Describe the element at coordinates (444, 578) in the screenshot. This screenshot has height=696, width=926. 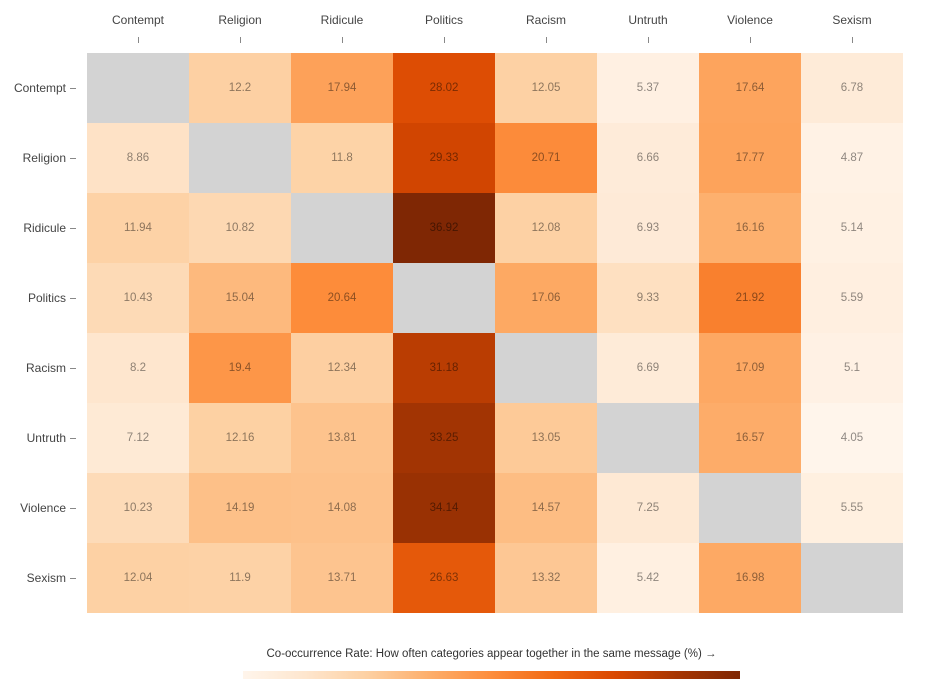
I see `heatmap-cell: 26.63` at that location.